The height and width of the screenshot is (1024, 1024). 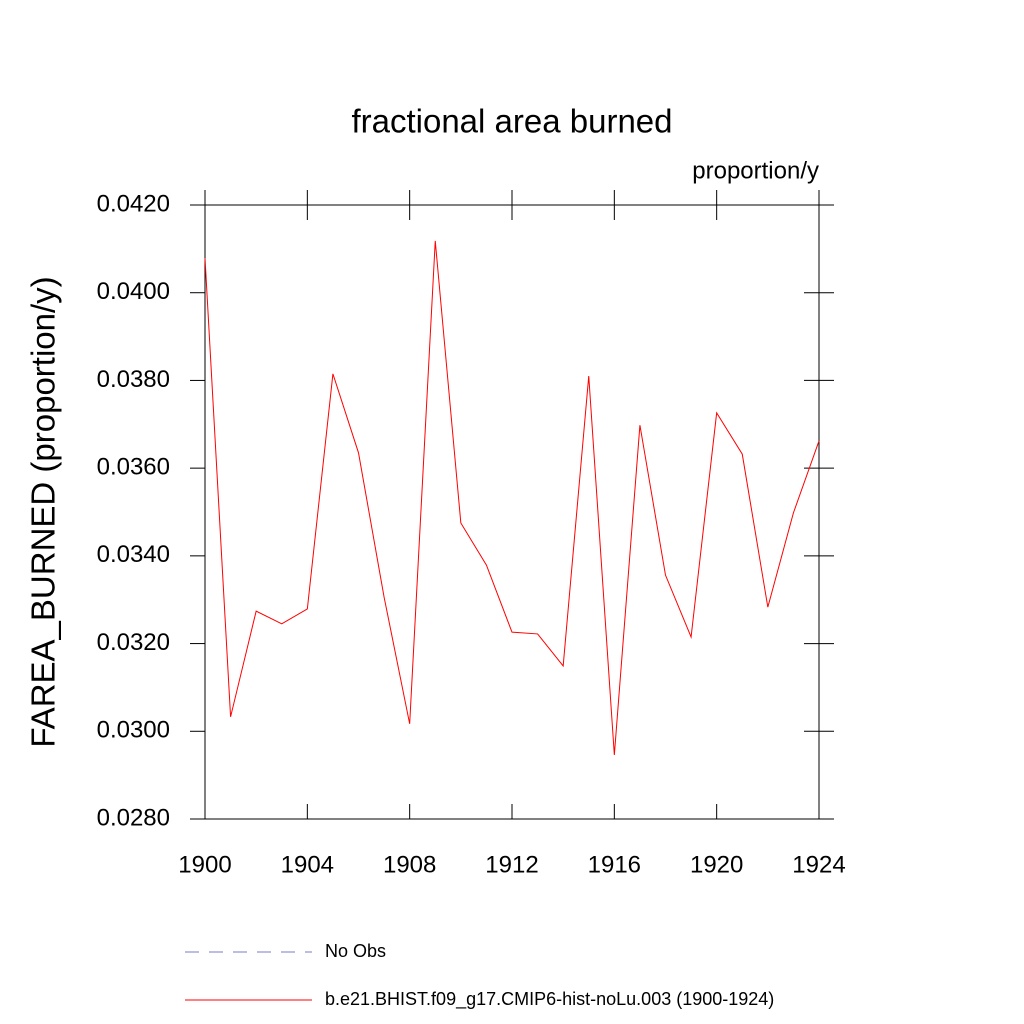 I want to click on y-tick-label: 0.0280, so click(x=133, y=817).